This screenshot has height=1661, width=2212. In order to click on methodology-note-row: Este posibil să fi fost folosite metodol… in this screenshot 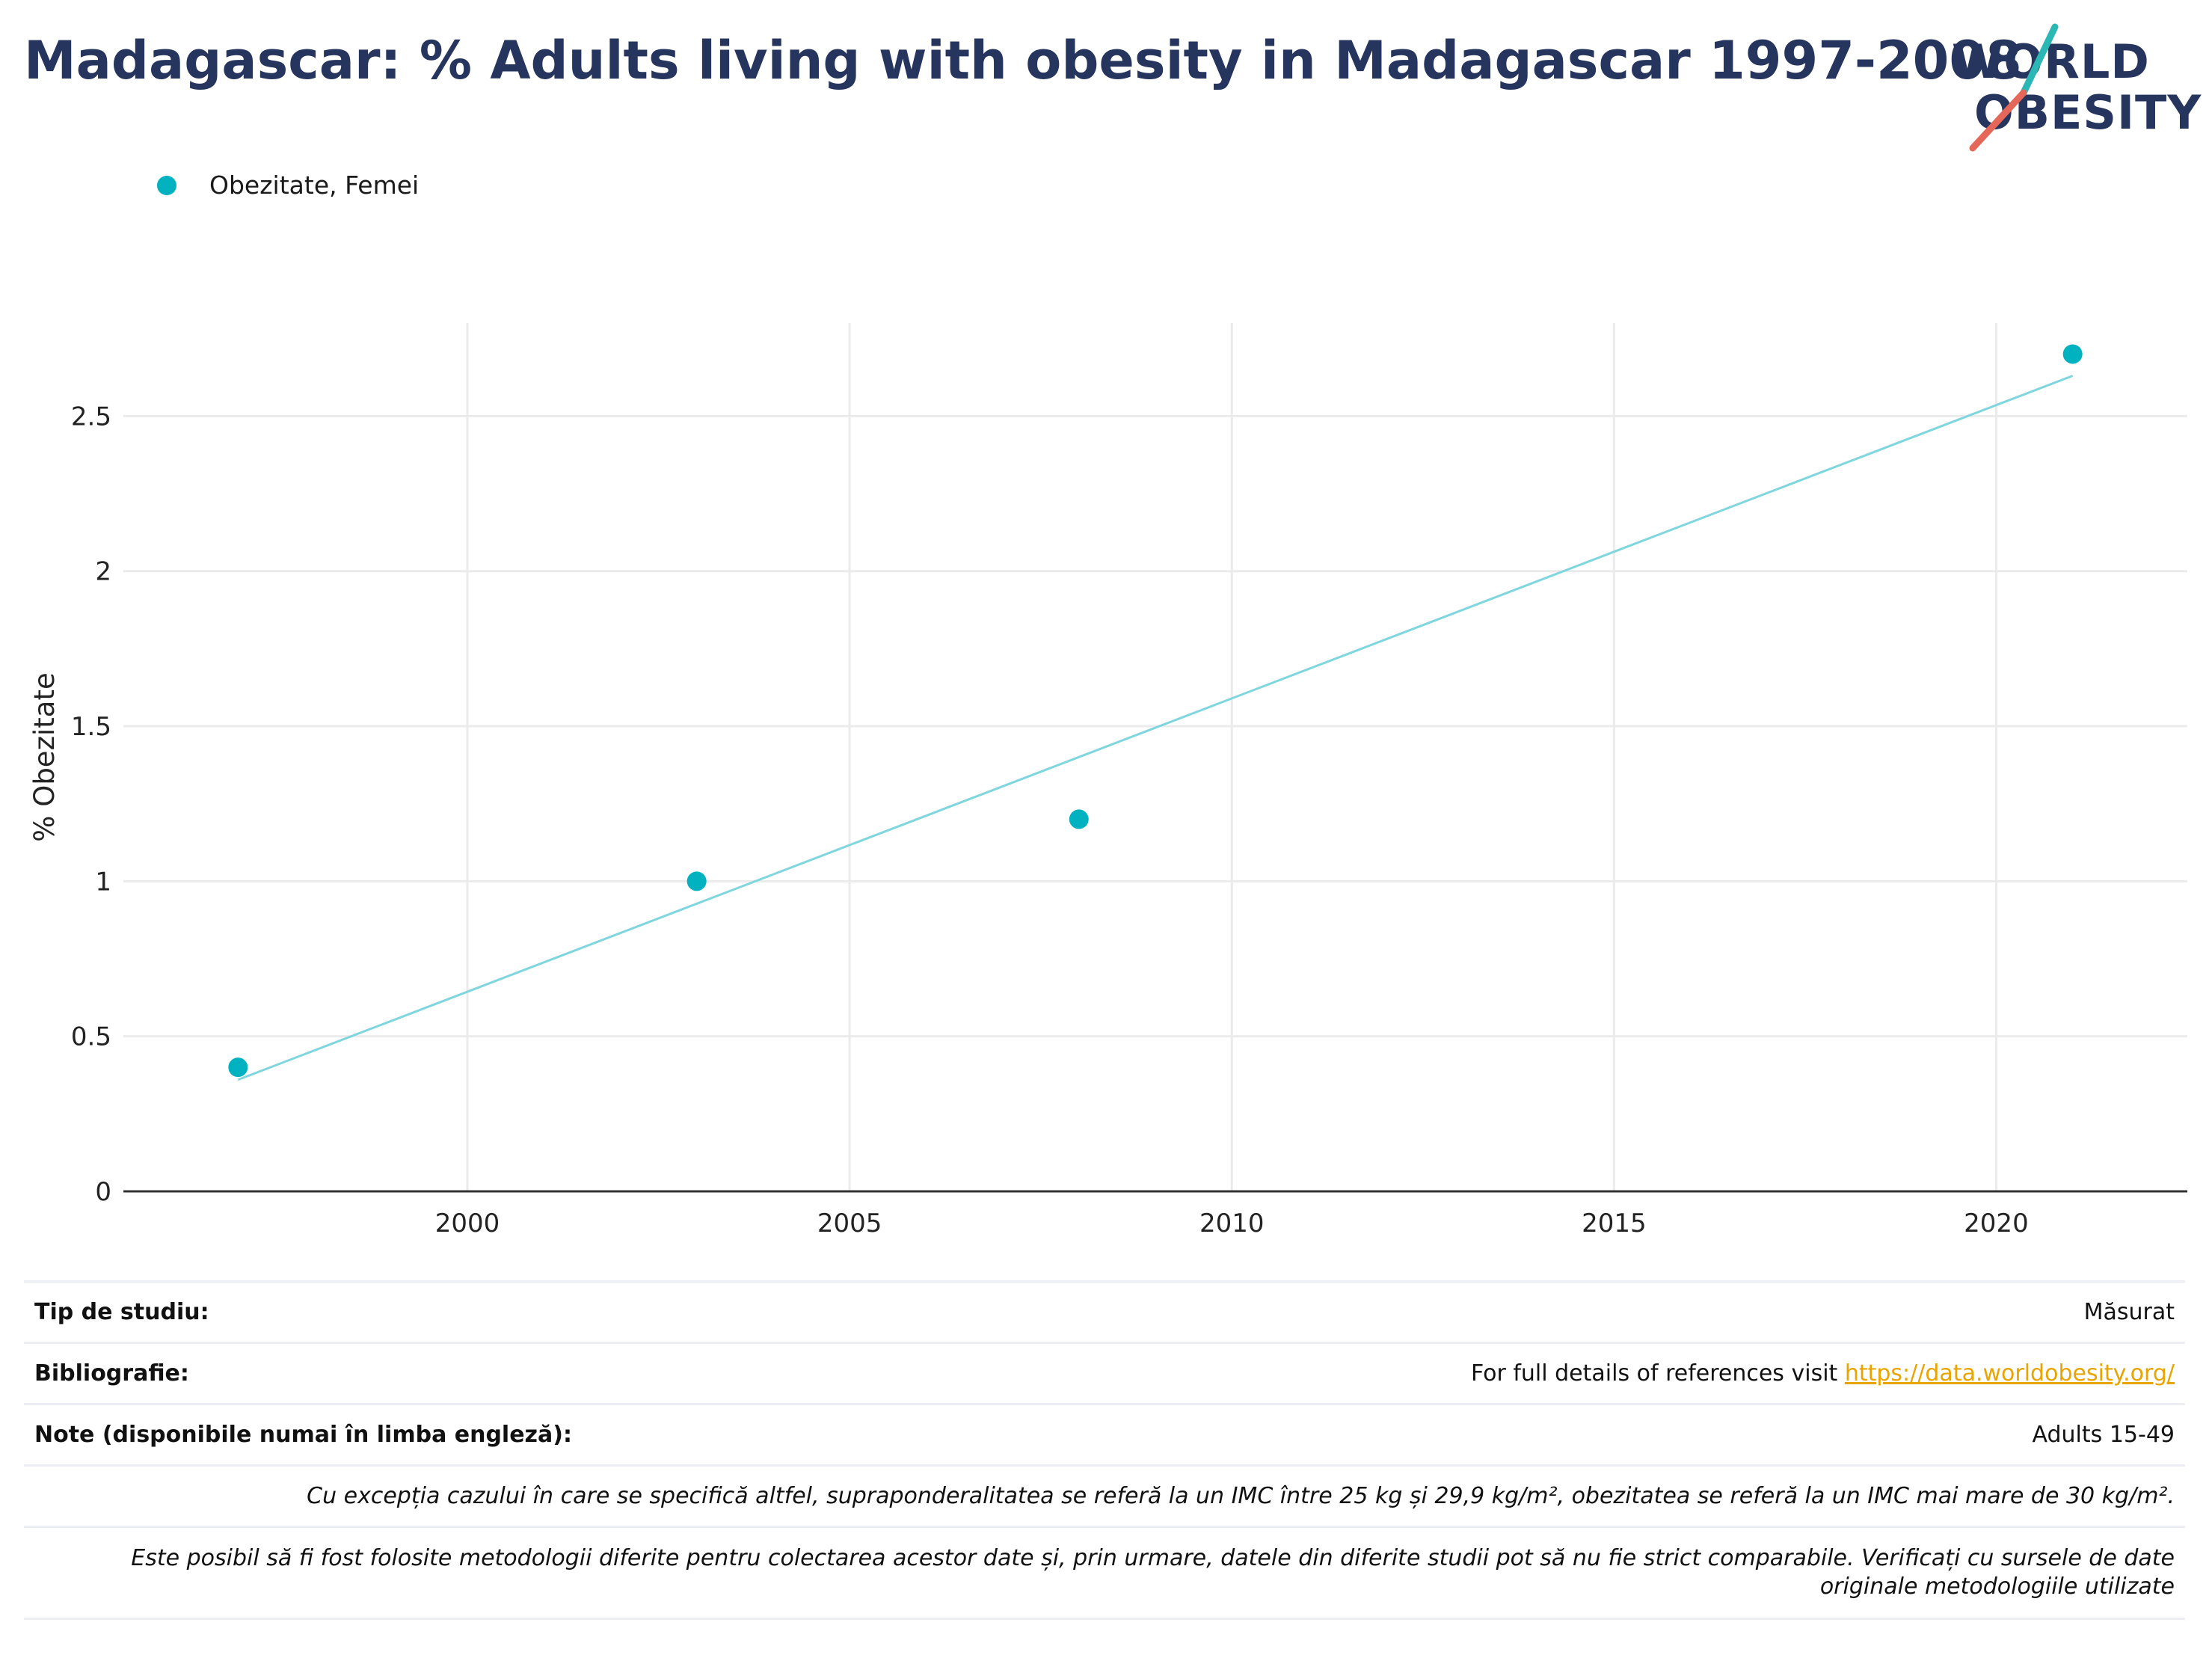, I will do `click(1104, 1573)`.